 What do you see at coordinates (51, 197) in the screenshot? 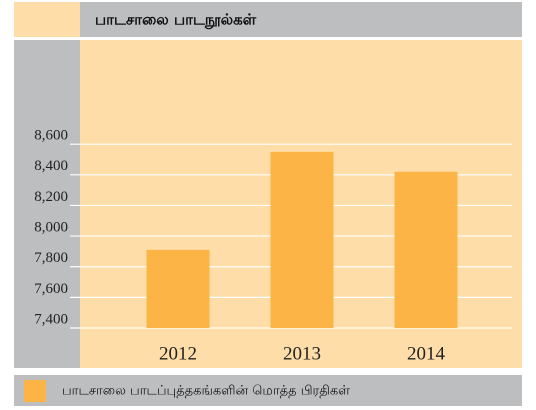
I see `y-tick-label: 8,200` at bounding box center [51, 197].